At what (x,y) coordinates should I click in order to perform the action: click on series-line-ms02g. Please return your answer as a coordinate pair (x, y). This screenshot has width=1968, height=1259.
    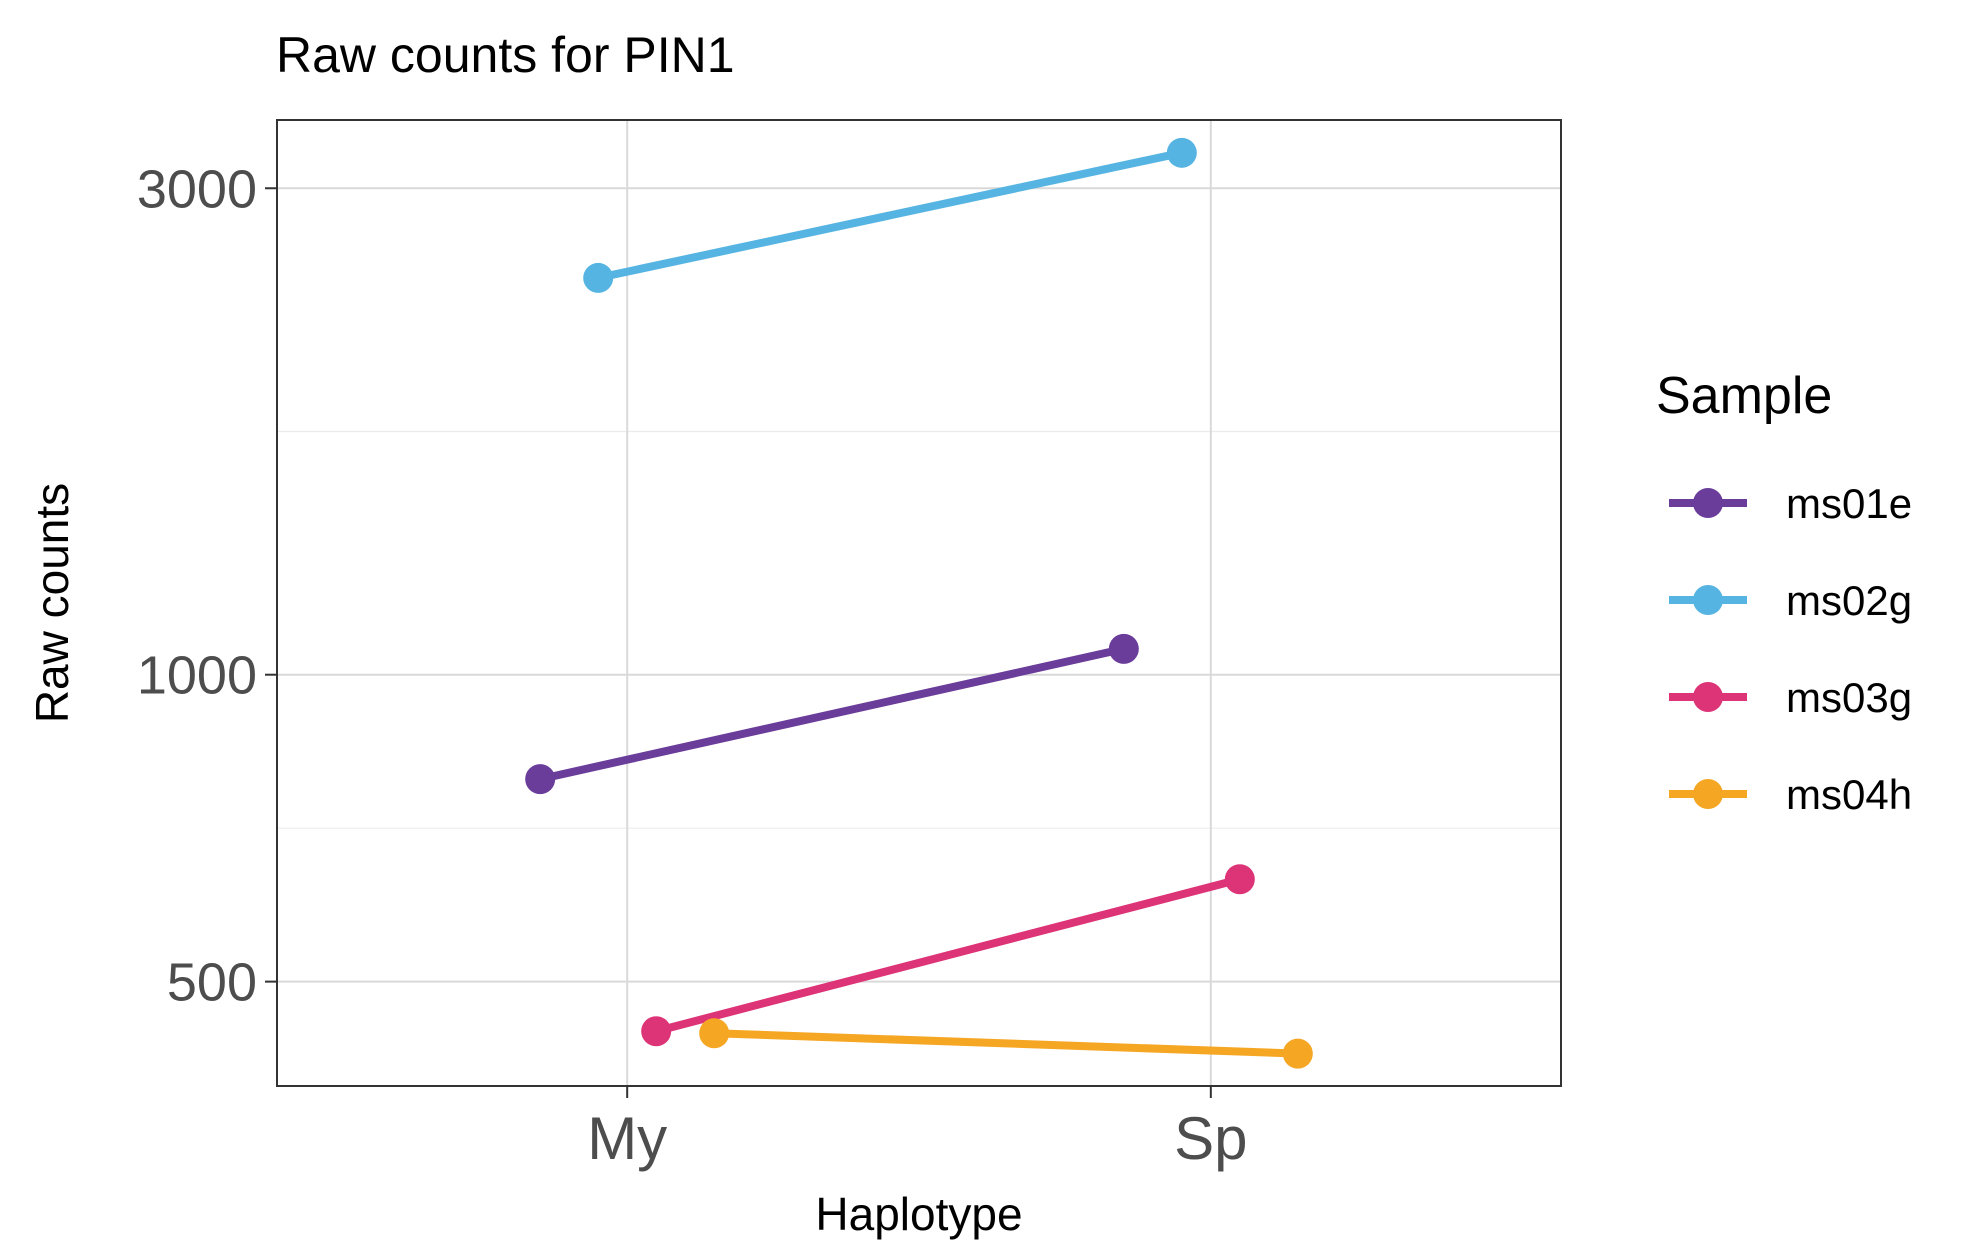
    Looking at the image, I should click on (890, 215).